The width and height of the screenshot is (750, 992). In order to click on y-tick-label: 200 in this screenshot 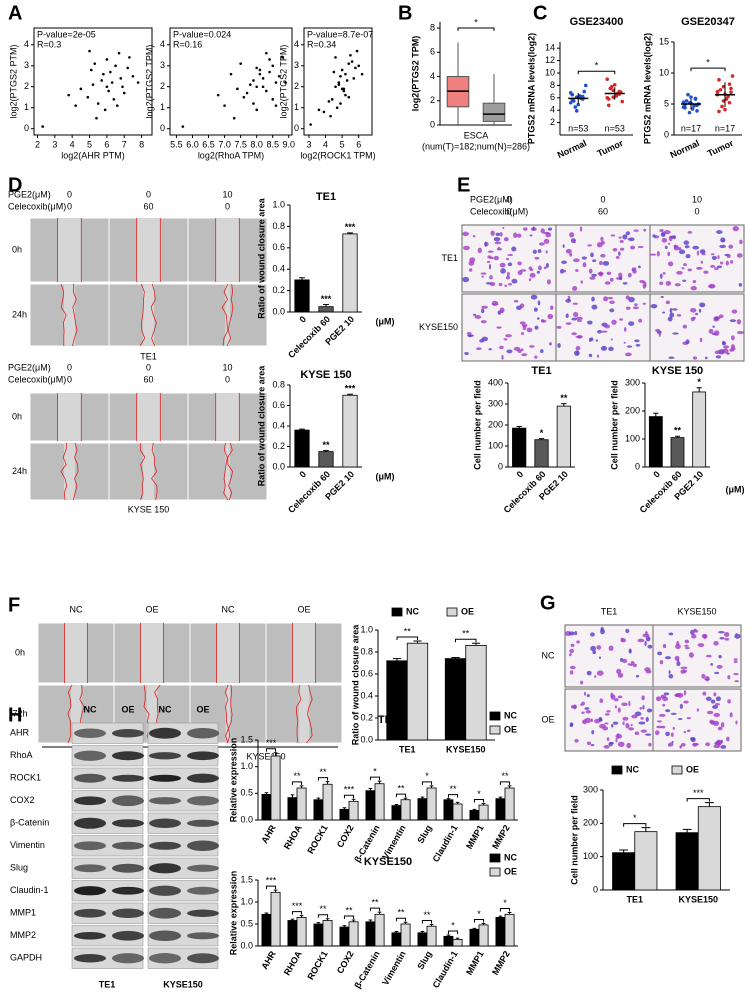, I will do `click(590, 823)`.